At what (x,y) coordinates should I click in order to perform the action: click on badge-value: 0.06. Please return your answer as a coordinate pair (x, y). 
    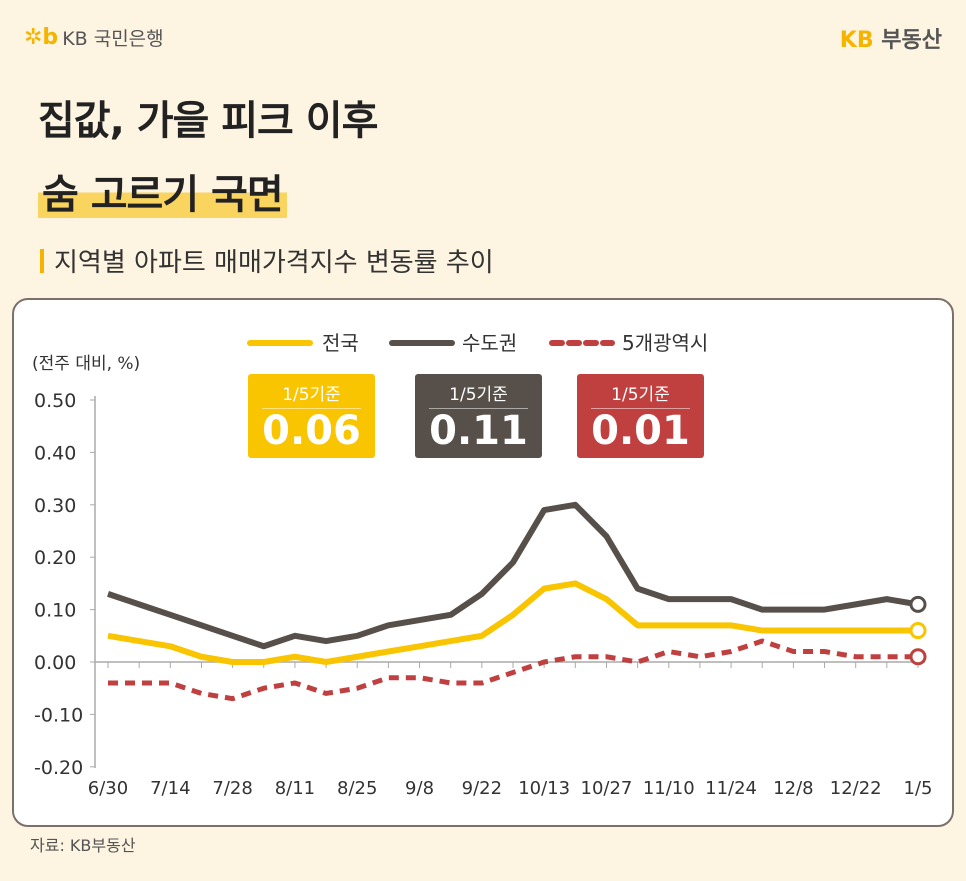
    Looking at the image, I should click on (311, 431).